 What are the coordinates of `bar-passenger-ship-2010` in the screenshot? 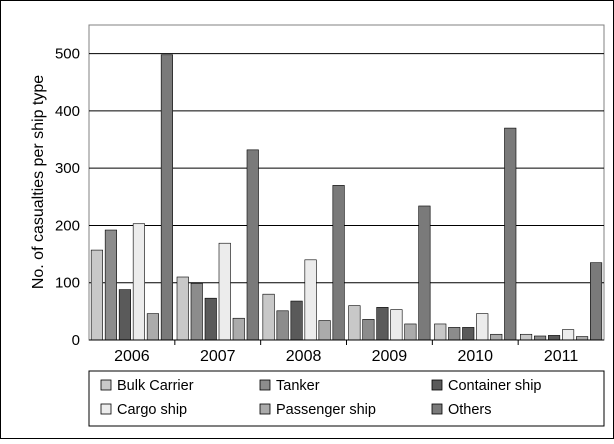 It's located at (496, 337).